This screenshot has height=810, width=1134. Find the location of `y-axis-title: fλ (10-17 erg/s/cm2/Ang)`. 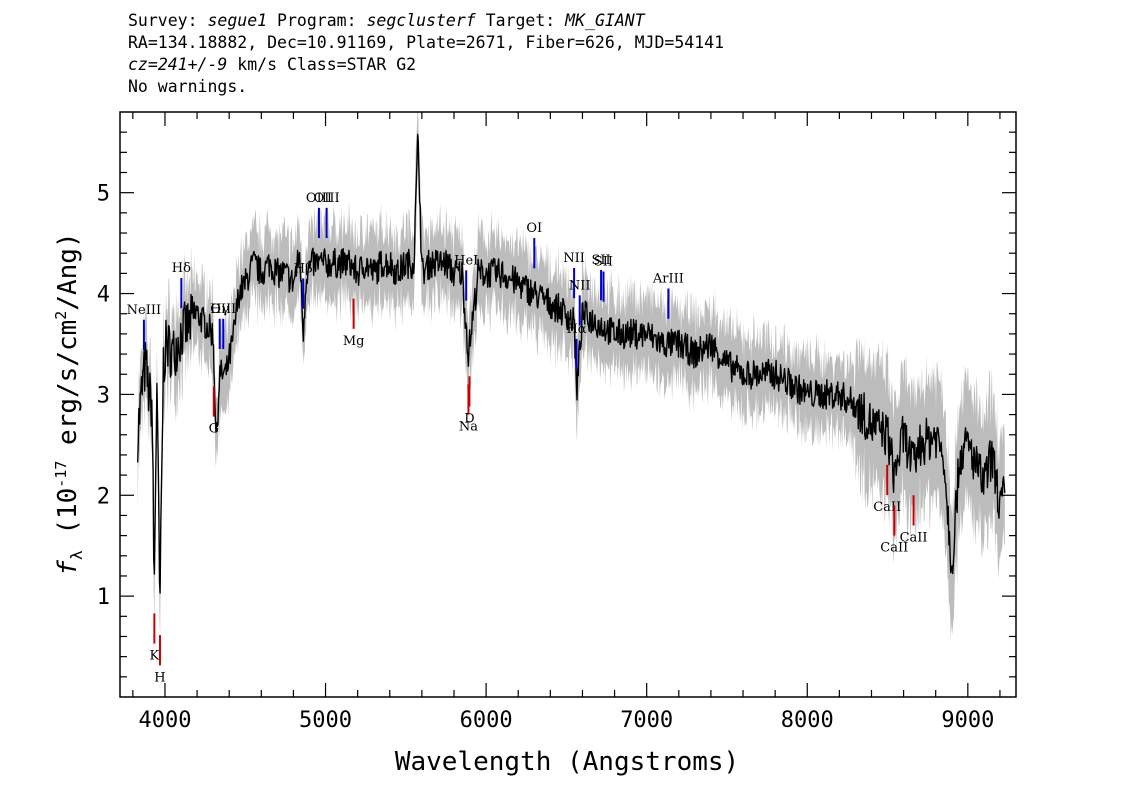

y-axis-title: fλ (10-17 erg/s/cm2/Ang) is located at coordinates (69, 403).